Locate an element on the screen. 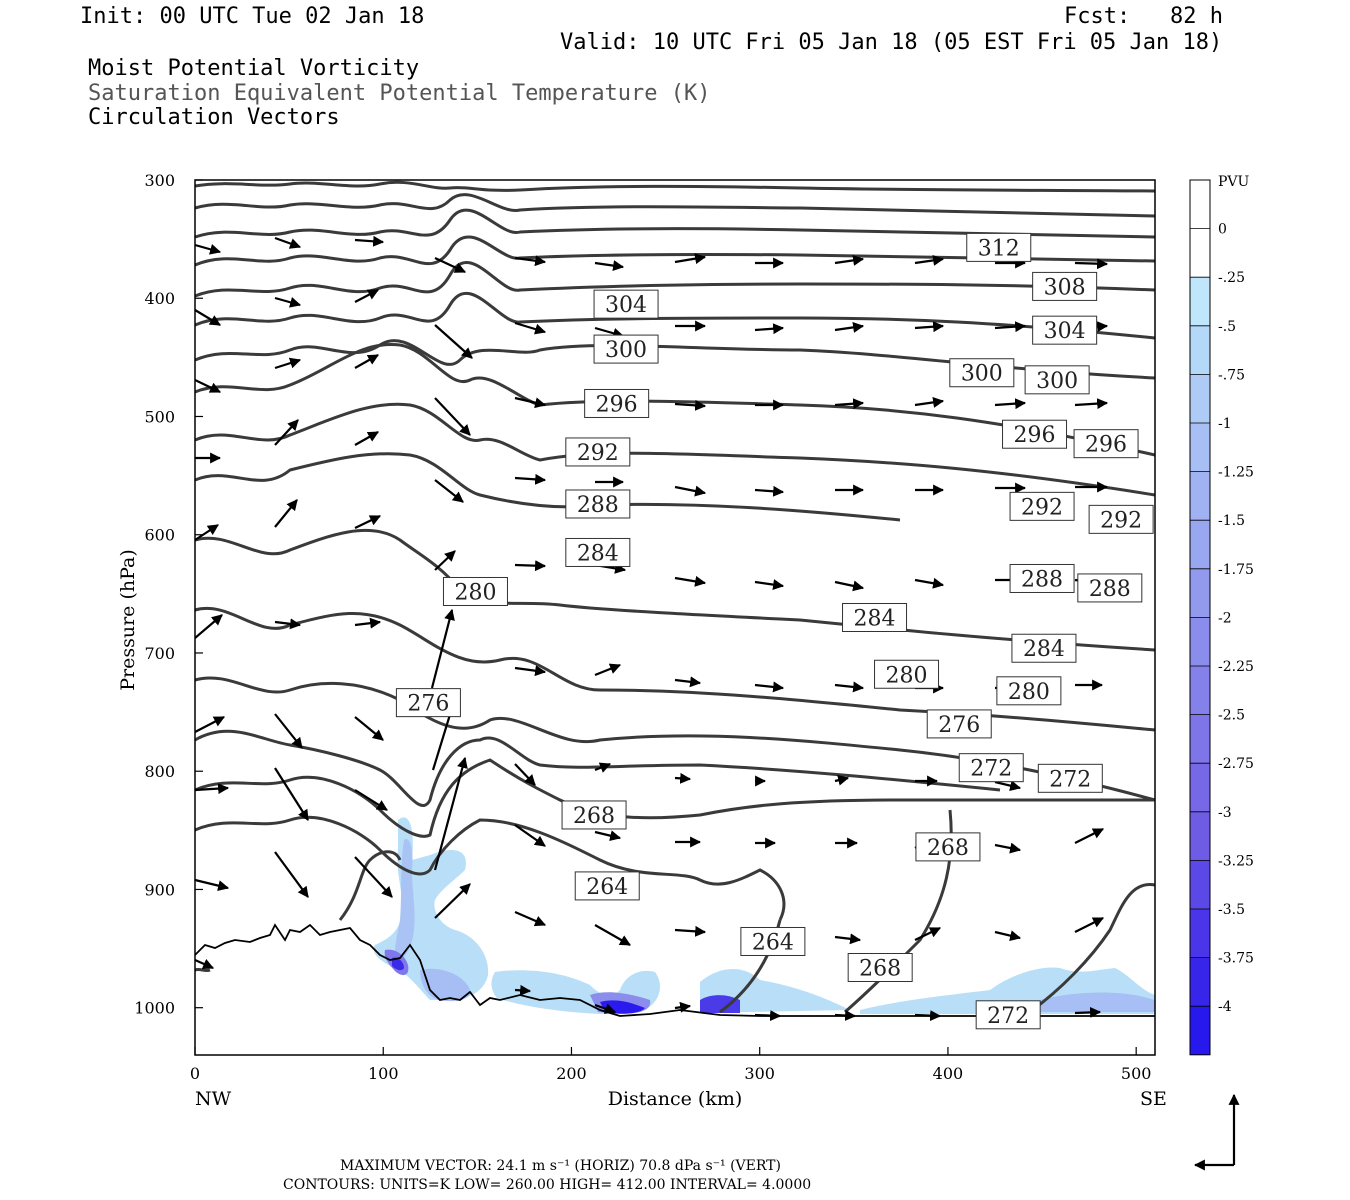 The height and width of the screenshot is (1200, 1350). svg-text: 276 is located at coordinates (428, 704).